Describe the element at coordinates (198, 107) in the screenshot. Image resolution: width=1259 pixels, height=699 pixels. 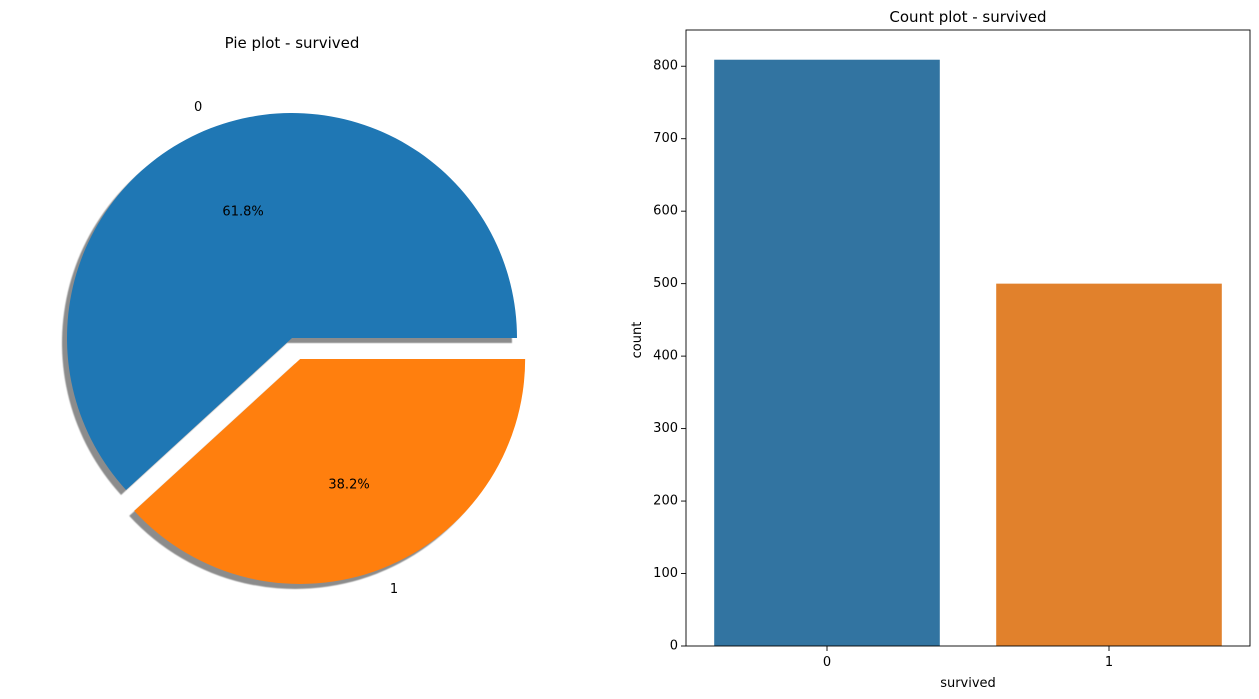
I see `pie-category-label-0: 0` at that location.